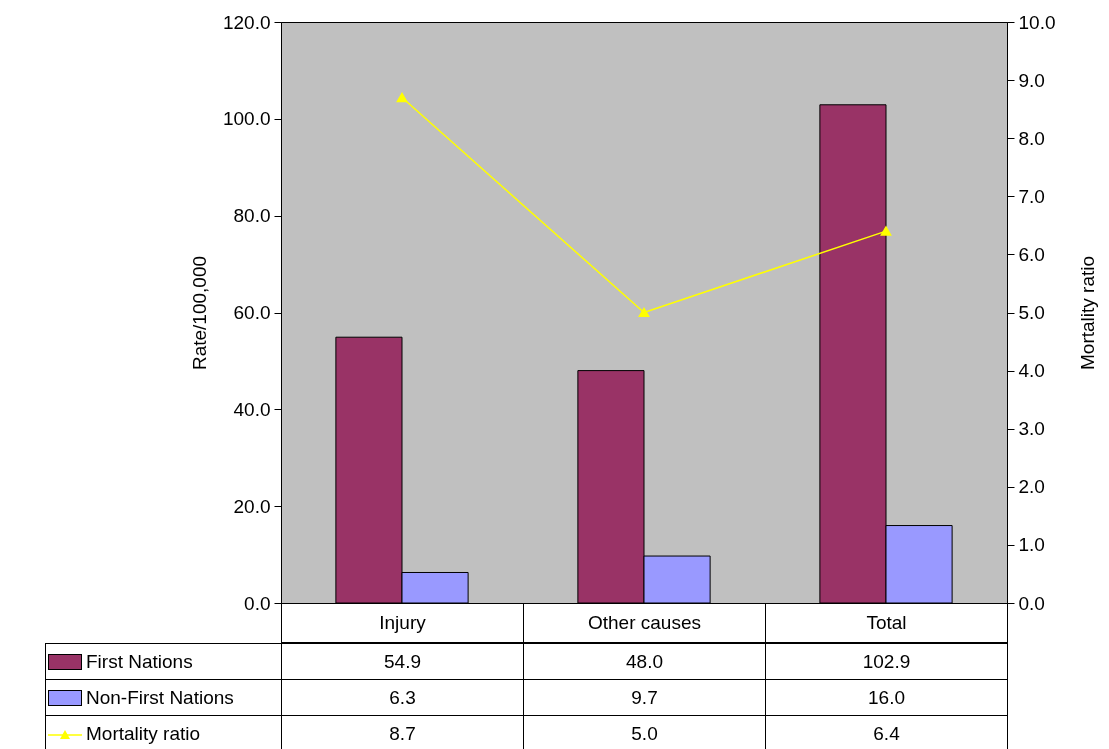 The height and width of the screenshot is (749, 1109). I want to click on y2-tick-label: 3.0, so click(1031, 429).